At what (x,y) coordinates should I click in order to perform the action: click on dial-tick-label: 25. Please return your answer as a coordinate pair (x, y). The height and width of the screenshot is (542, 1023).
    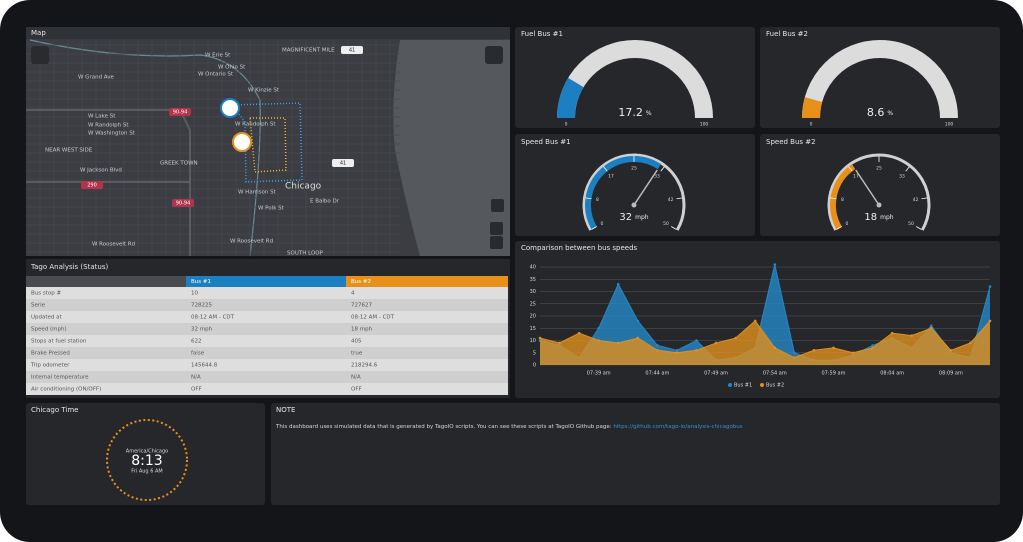
    Looking at the image, I should click on (634, 169).